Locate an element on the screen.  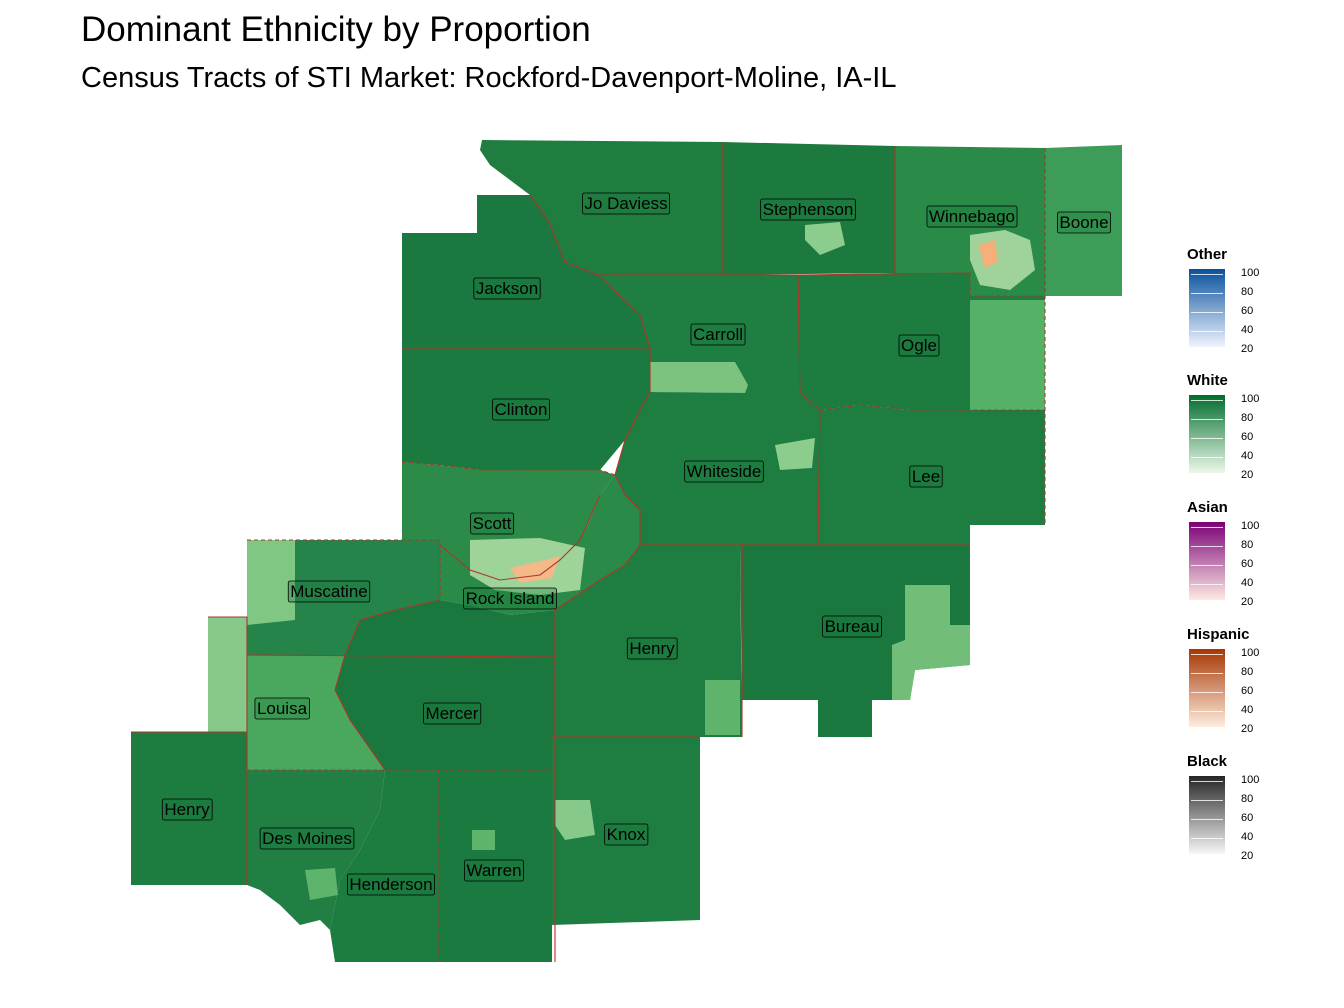
county-label: Boone is located at coordinates (1084, 222).